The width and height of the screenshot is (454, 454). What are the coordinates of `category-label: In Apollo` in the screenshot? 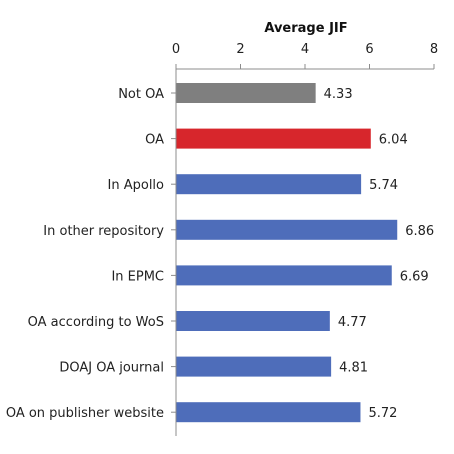 It's located at (136, 185).